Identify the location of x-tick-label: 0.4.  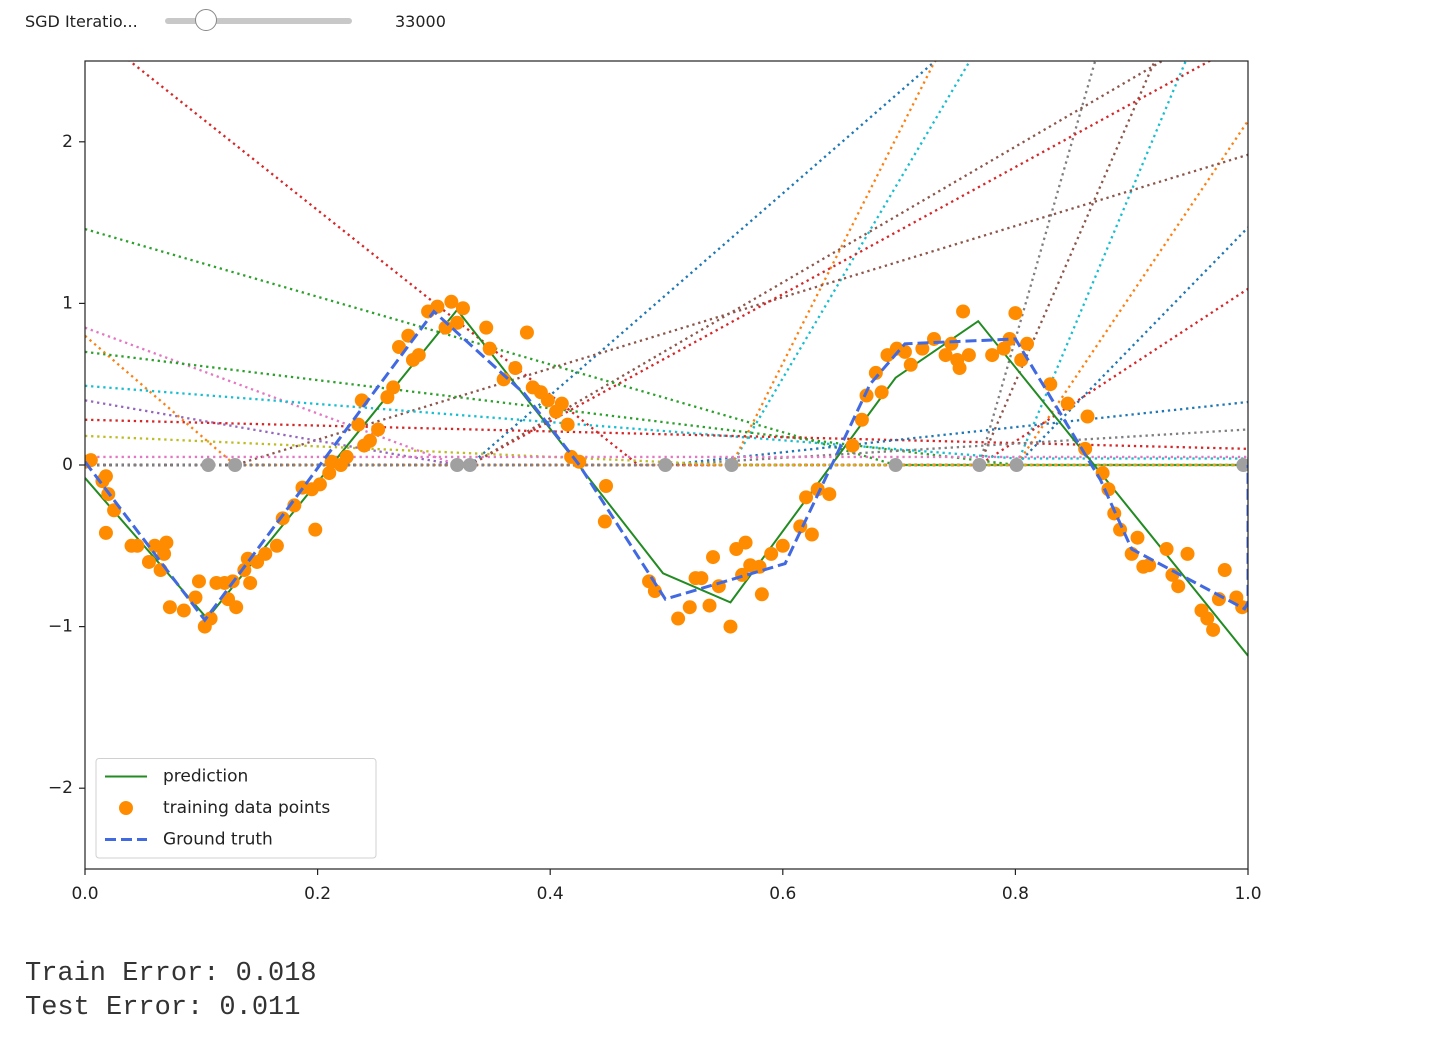
(550, 894).